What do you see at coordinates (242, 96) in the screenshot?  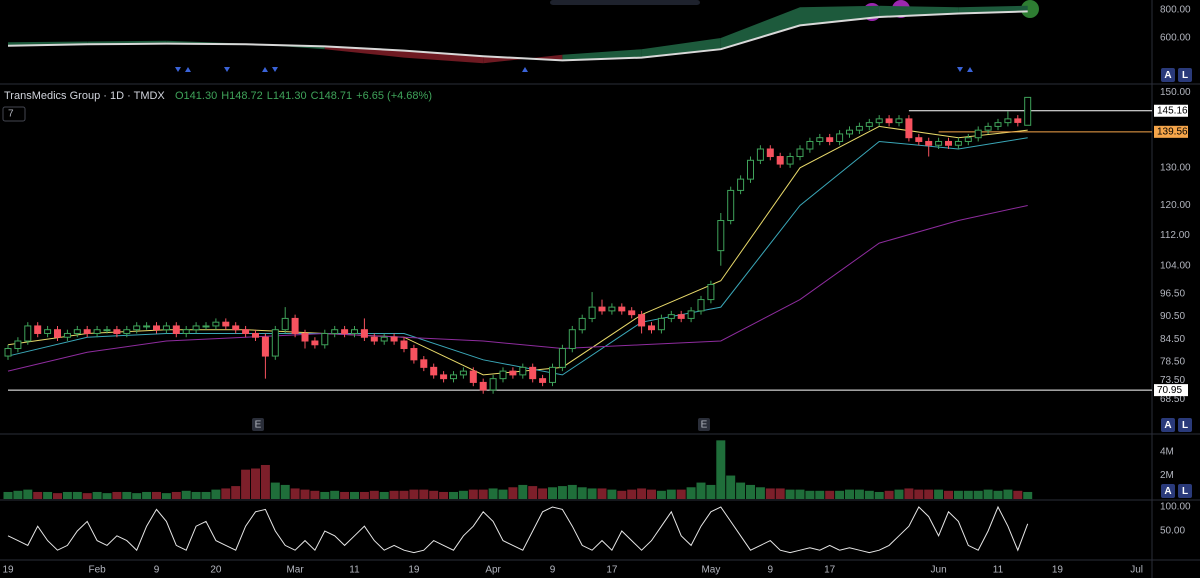 I see `ohlc-readout: H148.72` at bounding box center [242, 96].